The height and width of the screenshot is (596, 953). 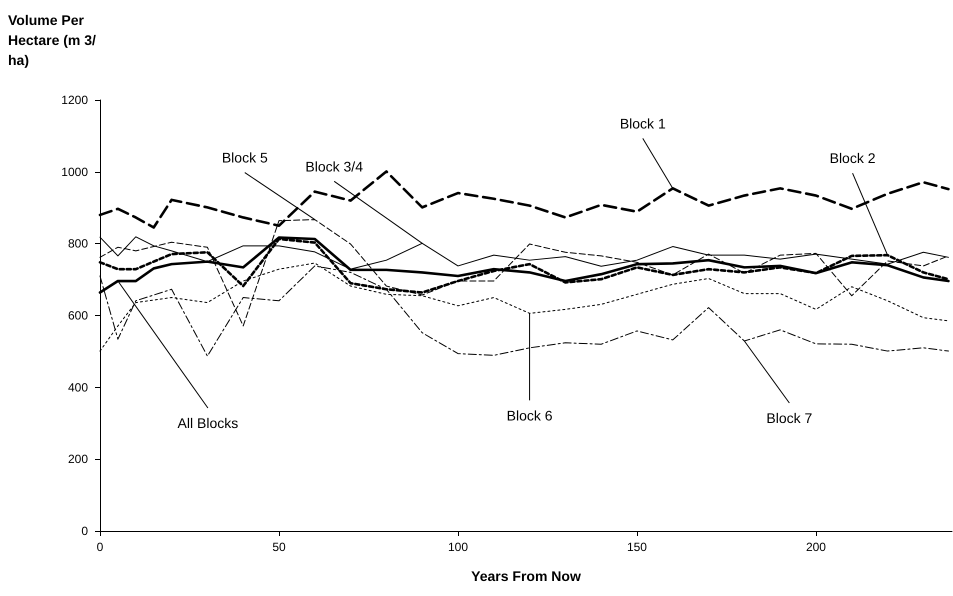 What do you see at coordinates (526, 576) in the screenshot?
I see `x-axis-title: Years From Now` at bounding box center [526, 576].